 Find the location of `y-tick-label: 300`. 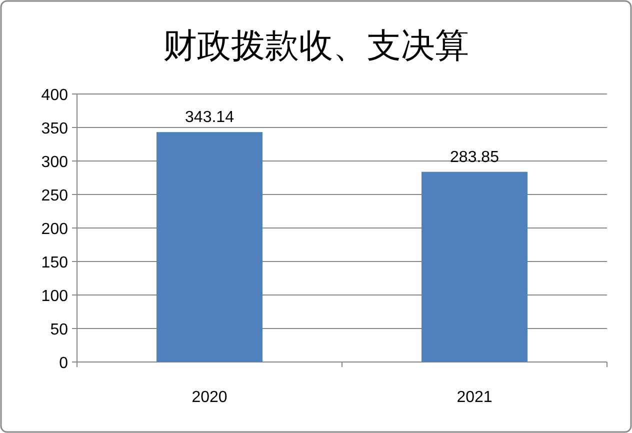

y-tick-label: 300 is located at coordinates (54, 162).